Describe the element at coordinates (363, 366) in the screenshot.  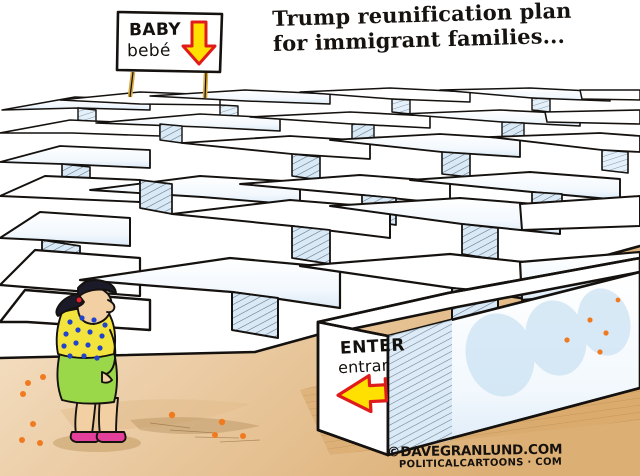
I see `enter-sign-label-es: entrar` at that location.